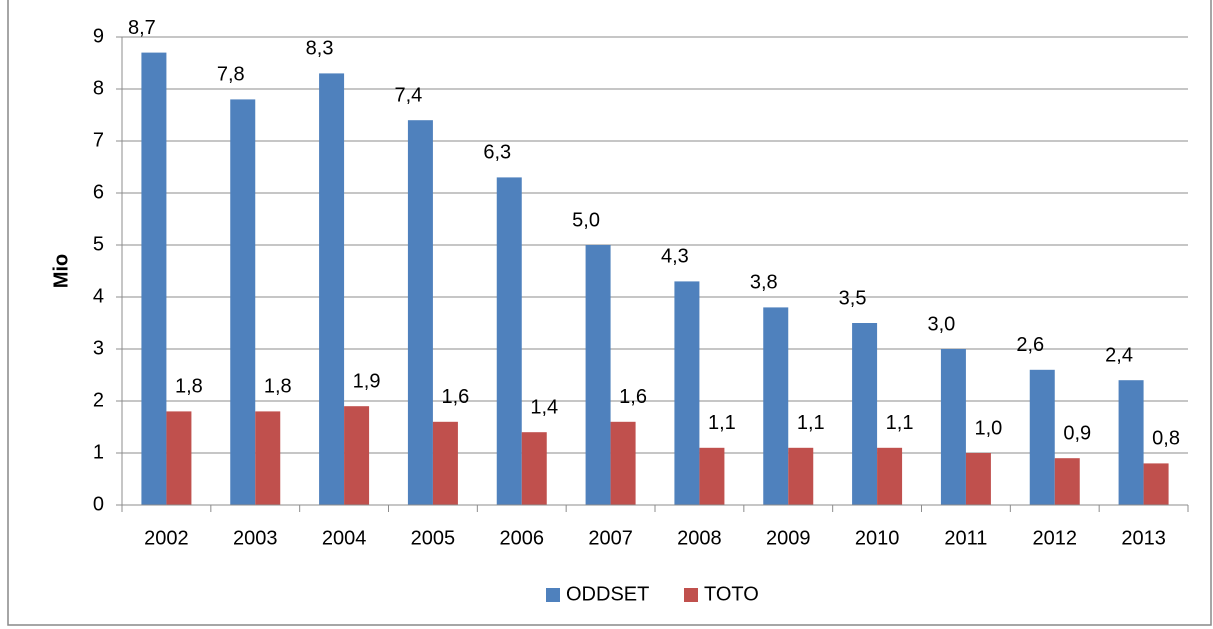 This screenshot has height=629, width=1213. I want to click on data-label: 8,7, so click(142, 28).